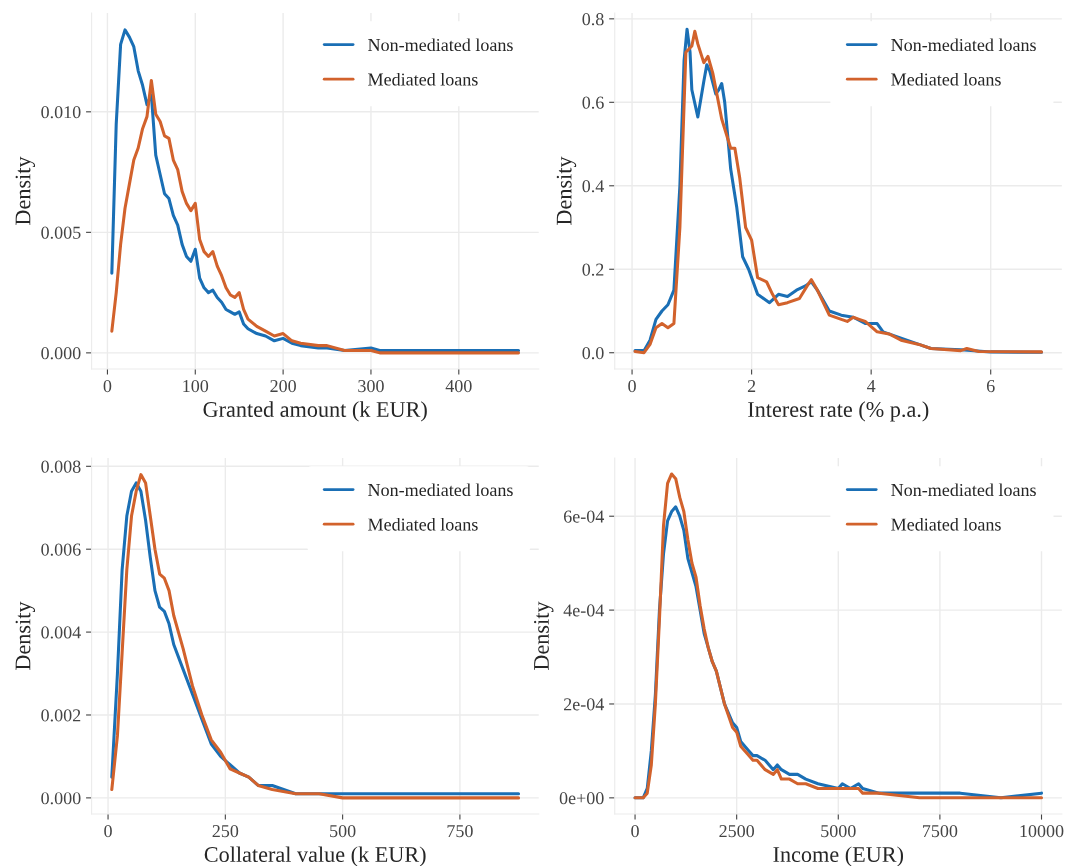 Image resolution: width=1078 pixels, height=866 pixels. Describe the element at coordinates (838, 831) in the screenshot. I see `x-tick-label: 5000` at that location.